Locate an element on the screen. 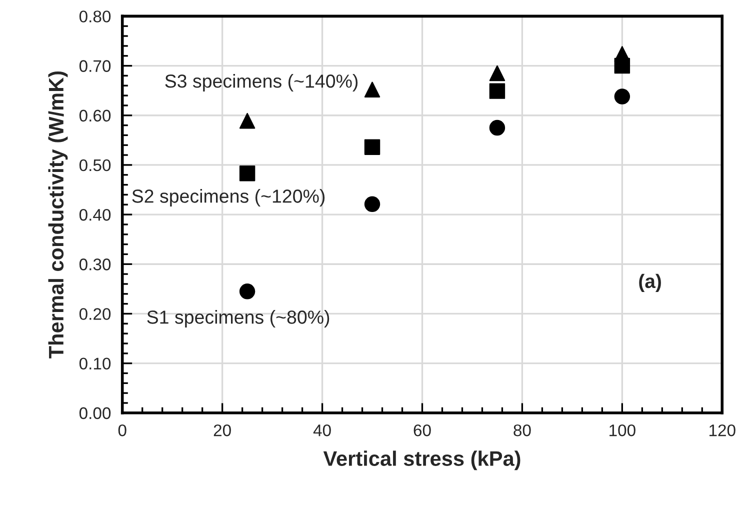 The image size is (746, 506). x-tick-label: 120 is located at coordinates (722, 430).